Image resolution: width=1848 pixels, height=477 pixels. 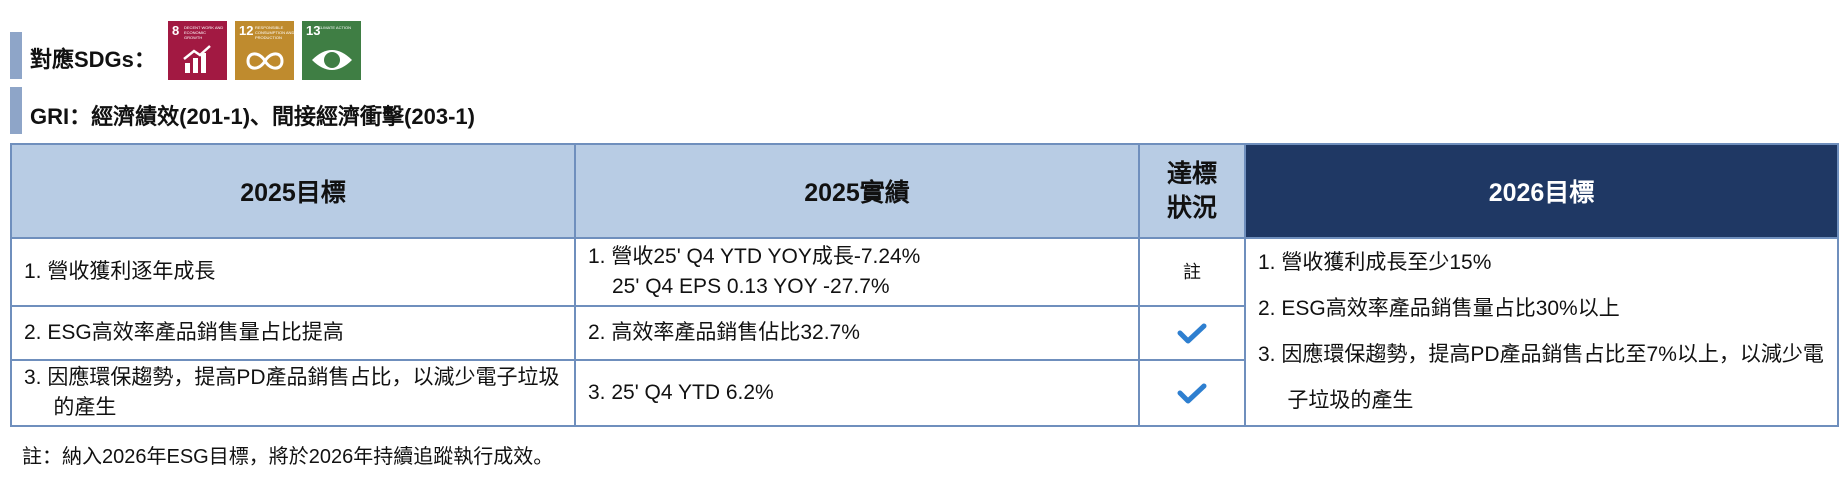 What do you see at coordinates (1541, 377) in the screenshot?
I see `goal-2026: 3. 因應環保趨勢，提高PD產品銷售占比至7%以上，以減少電子垃圾的產生` at bounding box center [1541, 377].